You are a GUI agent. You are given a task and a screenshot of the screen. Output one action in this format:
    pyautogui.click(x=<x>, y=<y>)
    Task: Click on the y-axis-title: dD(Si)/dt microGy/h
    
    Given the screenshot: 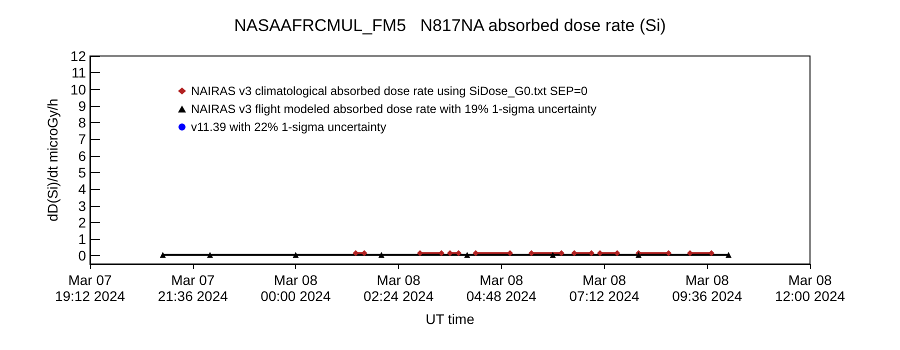 What is the action you would take?
    pyautogui.click(x=52, y=160)
    